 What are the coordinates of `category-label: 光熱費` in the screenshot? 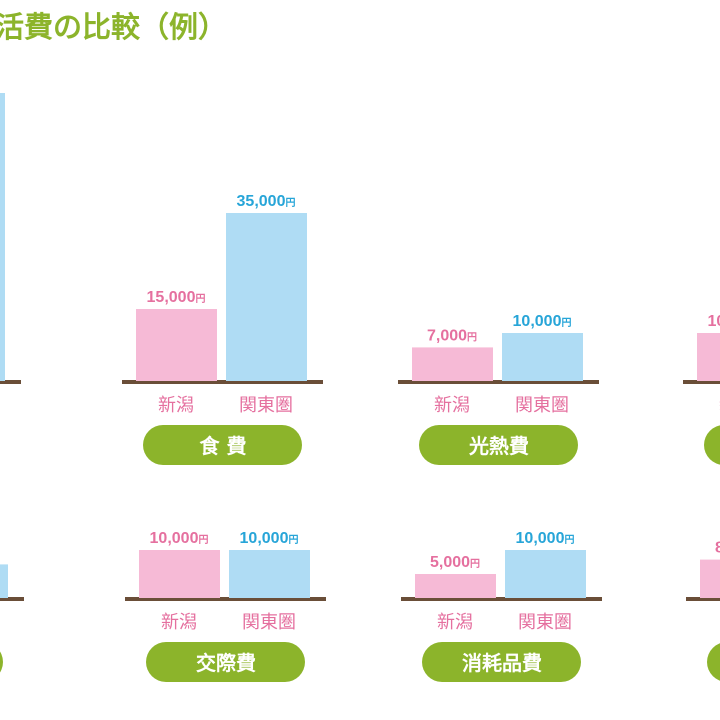 It's located at (498, 446).